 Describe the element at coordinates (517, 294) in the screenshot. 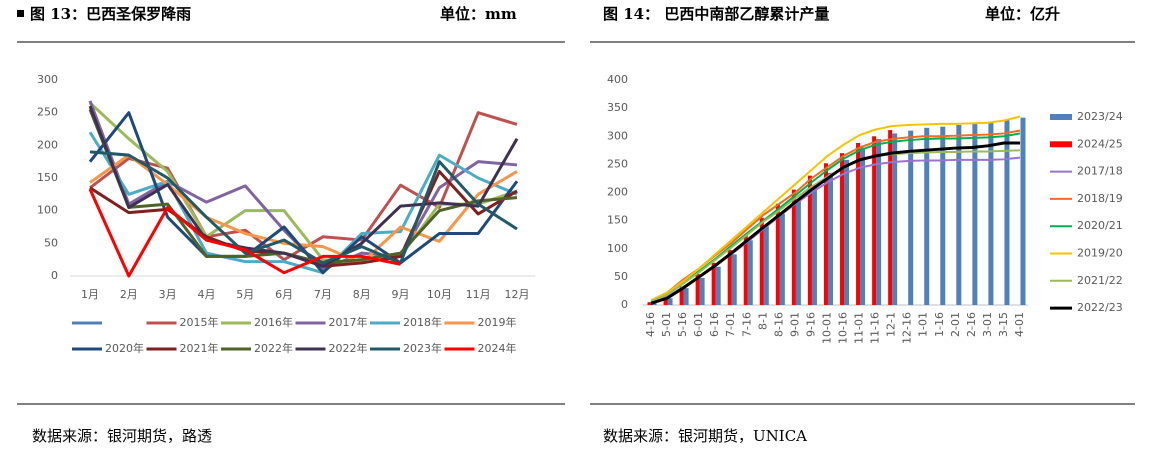

I see `x-tick-label: 12月` at that location.